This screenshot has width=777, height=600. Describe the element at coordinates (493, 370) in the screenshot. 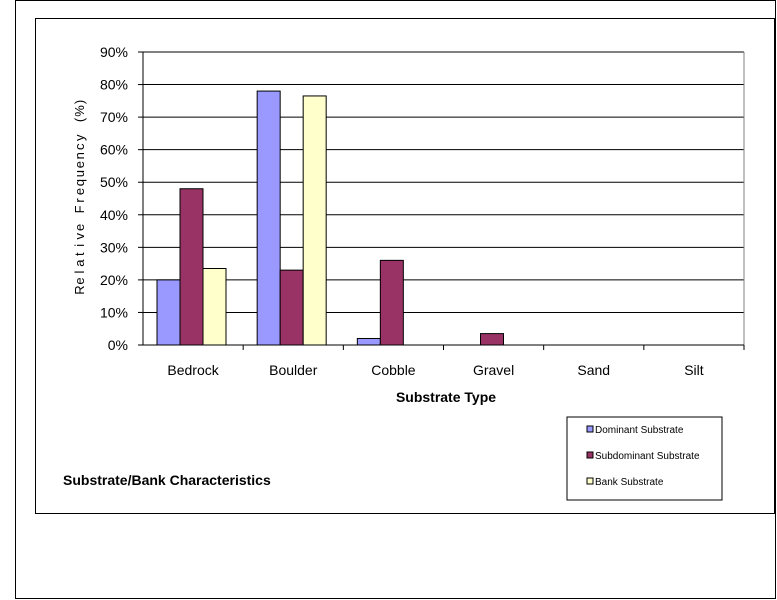

I see `x-tick-label: Gravel` at that location.